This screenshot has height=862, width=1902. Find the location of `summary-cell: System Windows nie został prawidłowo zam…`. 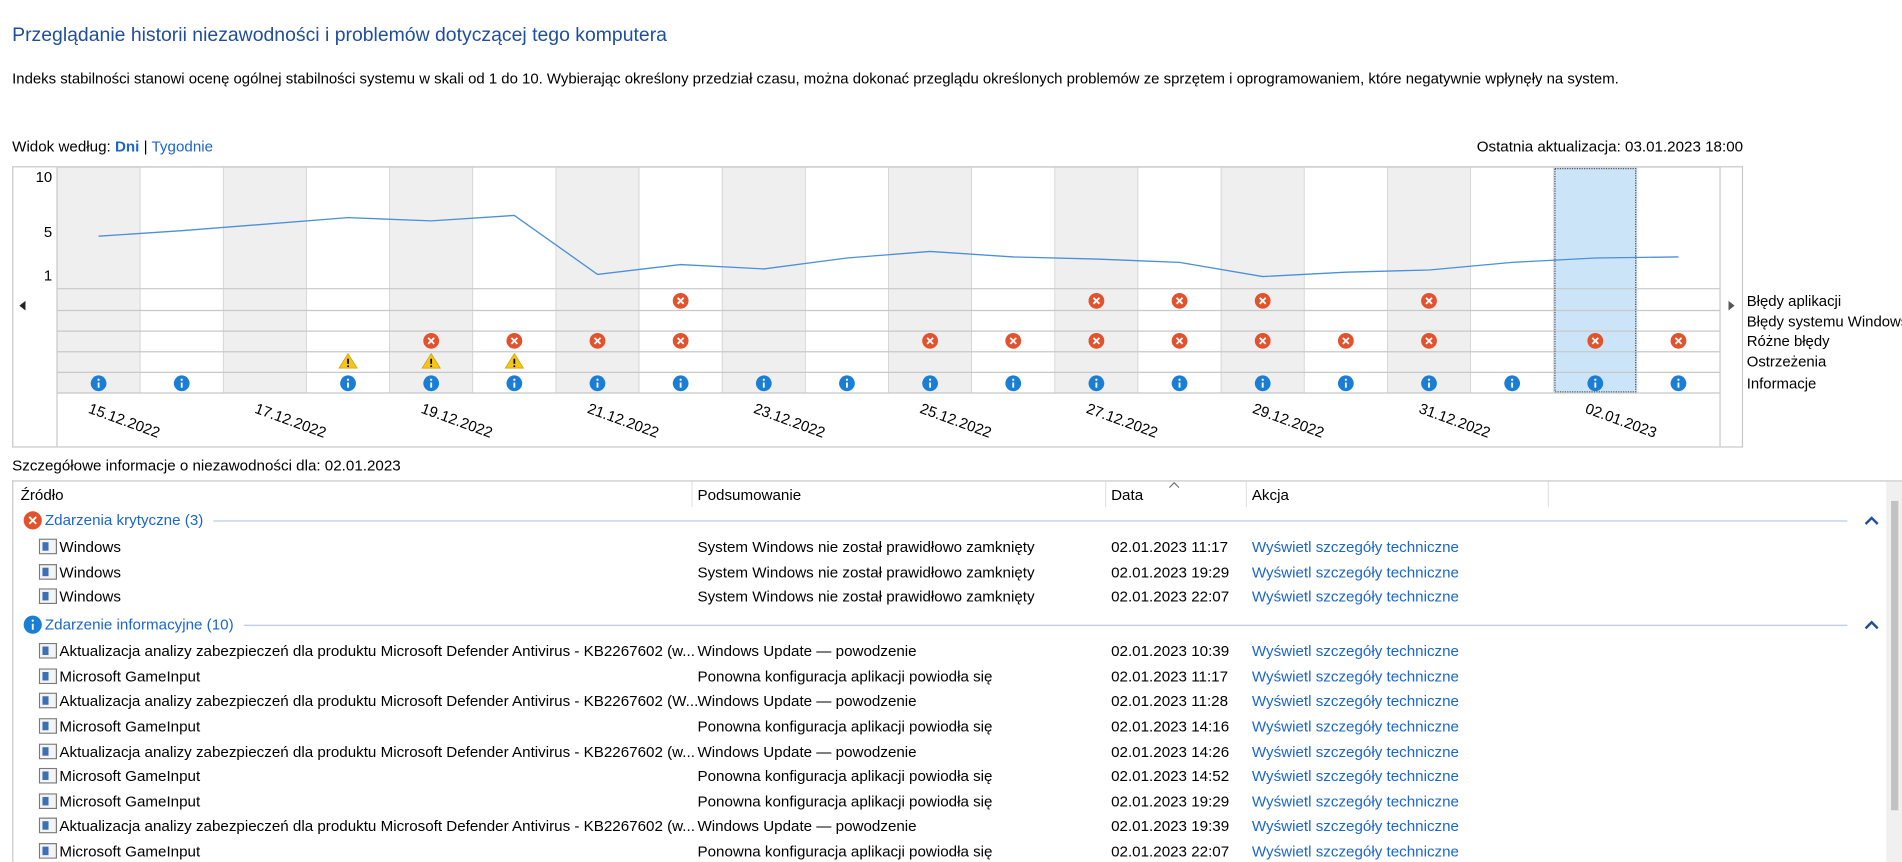

summary-cell: System Windows nie został prawidłowo zam… is located at coordinates (866, 547).